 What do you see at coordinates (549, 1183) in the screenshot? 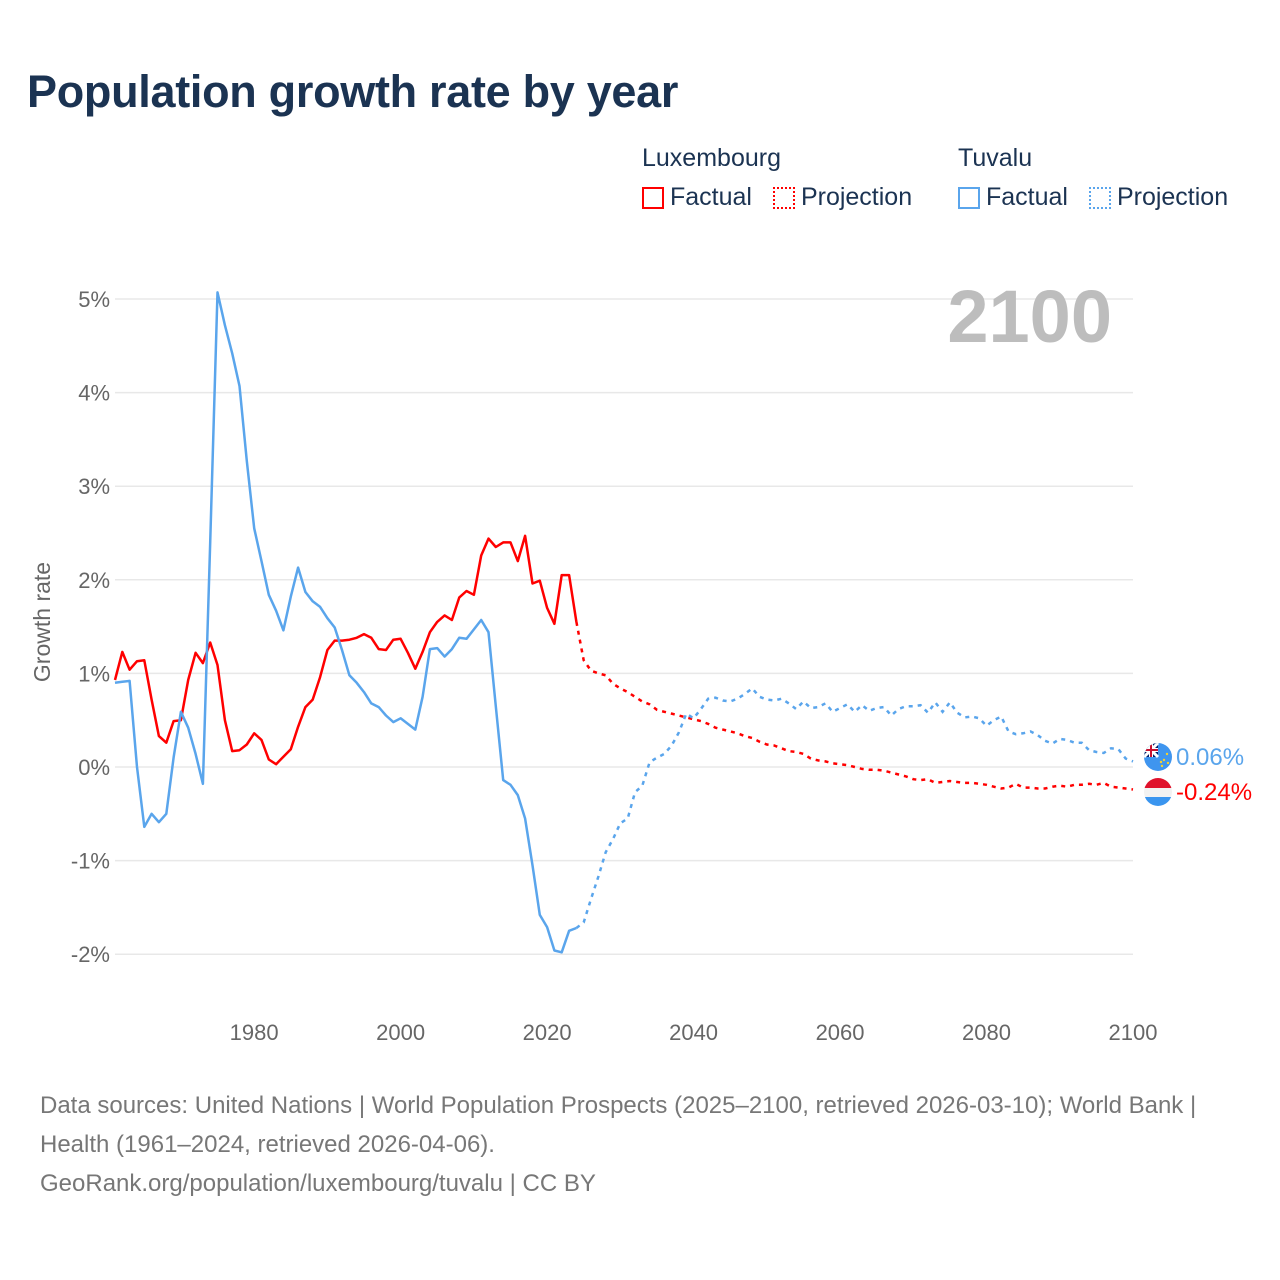
I see `license: | CC BY` at bounding box center [549, 1183].